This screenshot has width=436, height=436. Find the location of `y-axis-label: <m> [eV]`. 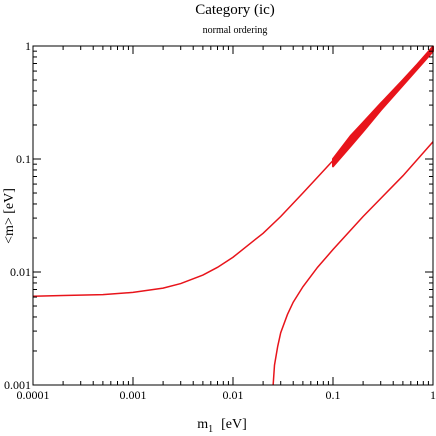

y-axis-label: <m> [eV] is located at coordinates (9, 216).